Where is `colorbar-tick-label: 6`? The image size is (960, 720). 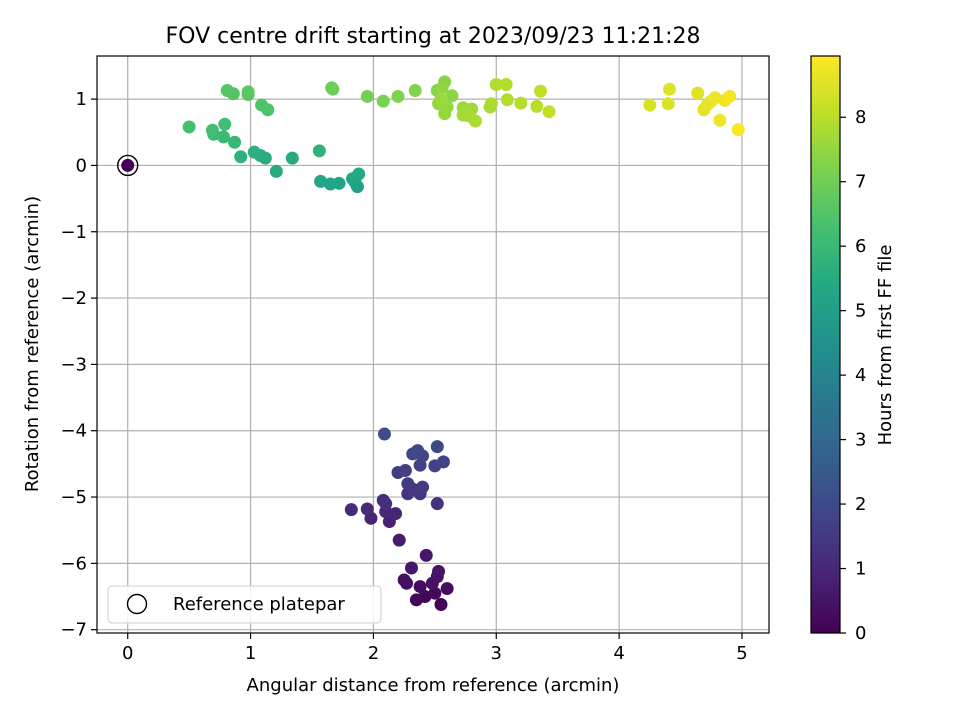 colorbar-tick-label: 6 is located at coordinates (860, 246).